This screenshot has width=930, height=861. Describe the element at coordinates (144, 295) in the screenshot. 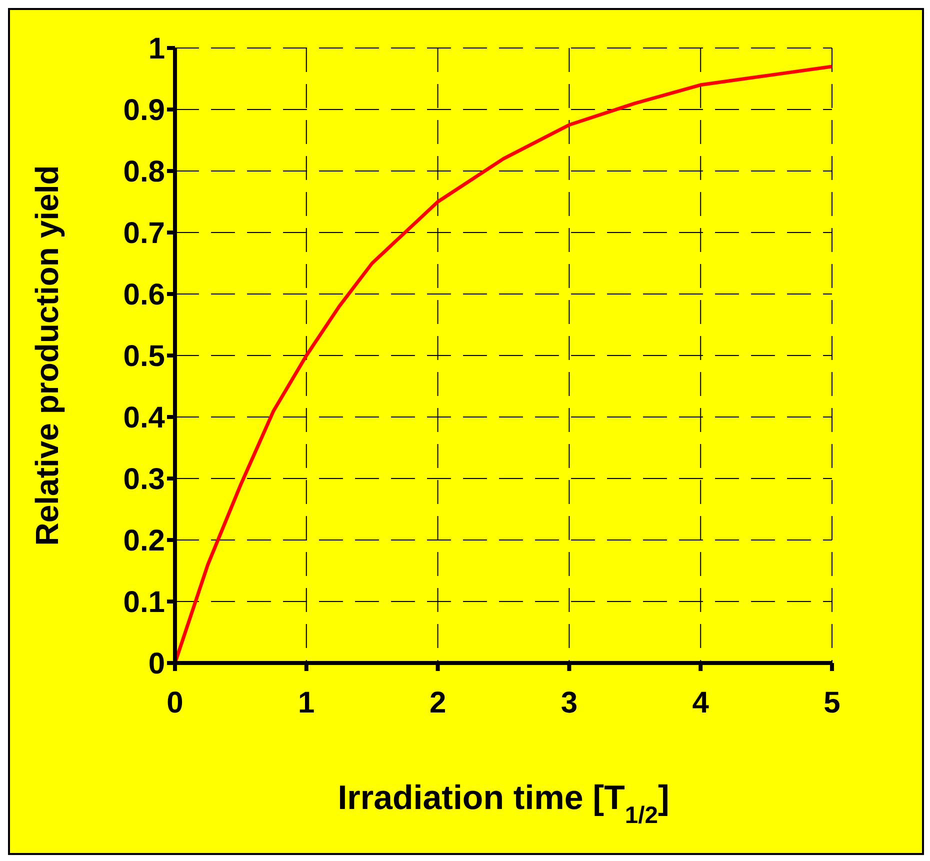

I see `y-tick-label: 0.6` at that location.